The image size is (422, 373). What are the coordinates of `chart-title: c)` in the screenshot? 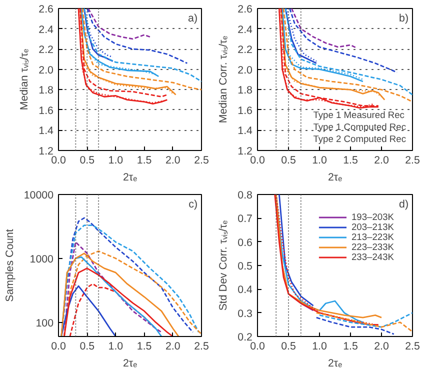 It's located at (193, 204).